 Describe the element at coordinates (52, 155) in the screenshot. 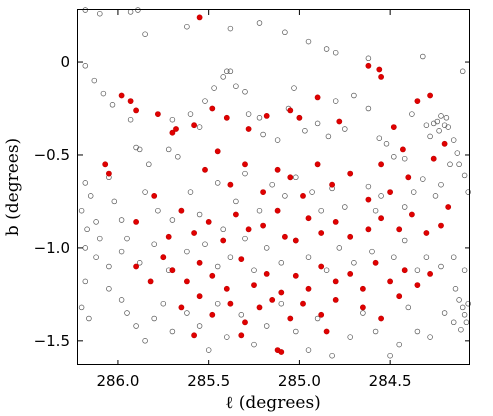

I see `y-tick-label: −0.5` at that location.